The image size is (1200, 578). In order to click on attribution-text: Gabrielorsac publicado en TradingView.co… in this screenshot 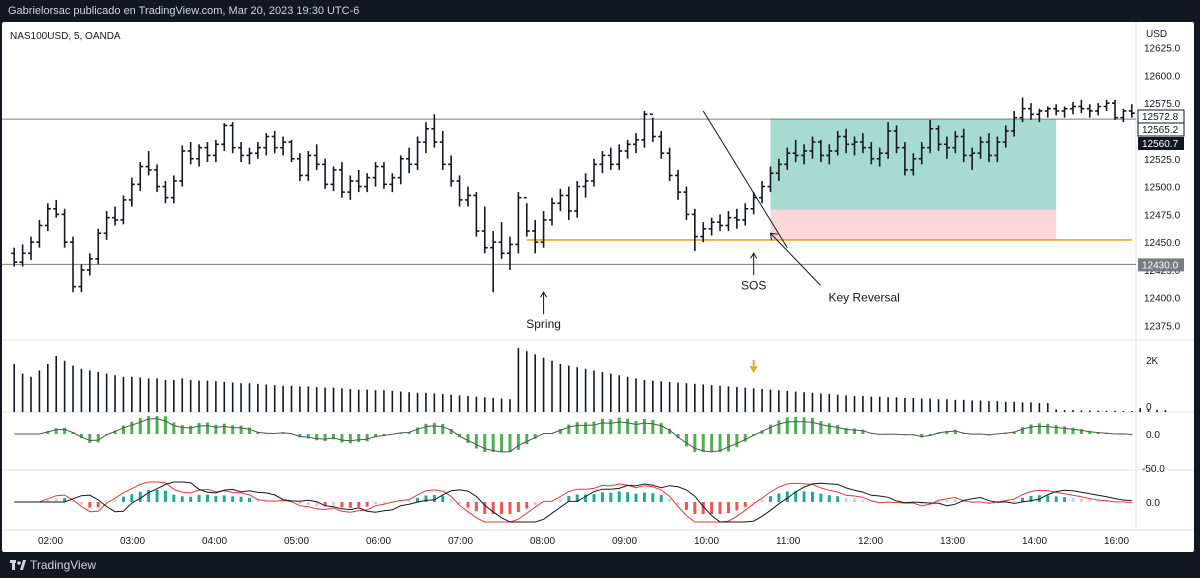, I will do `click(184, 11)`.